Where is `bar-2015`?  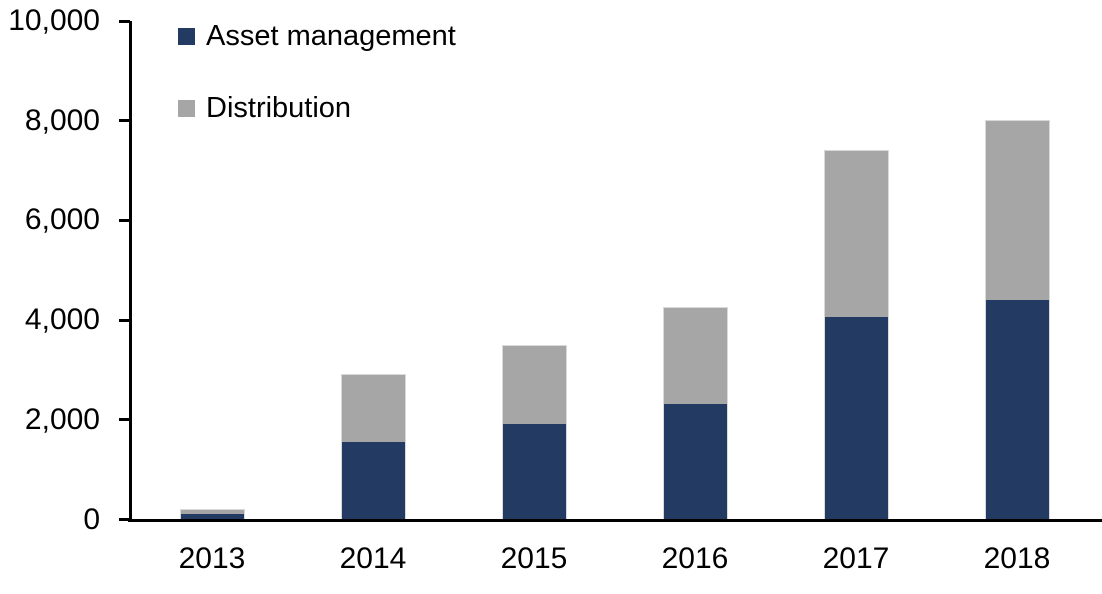
bar-2015 is located at coordinates (534, 431).